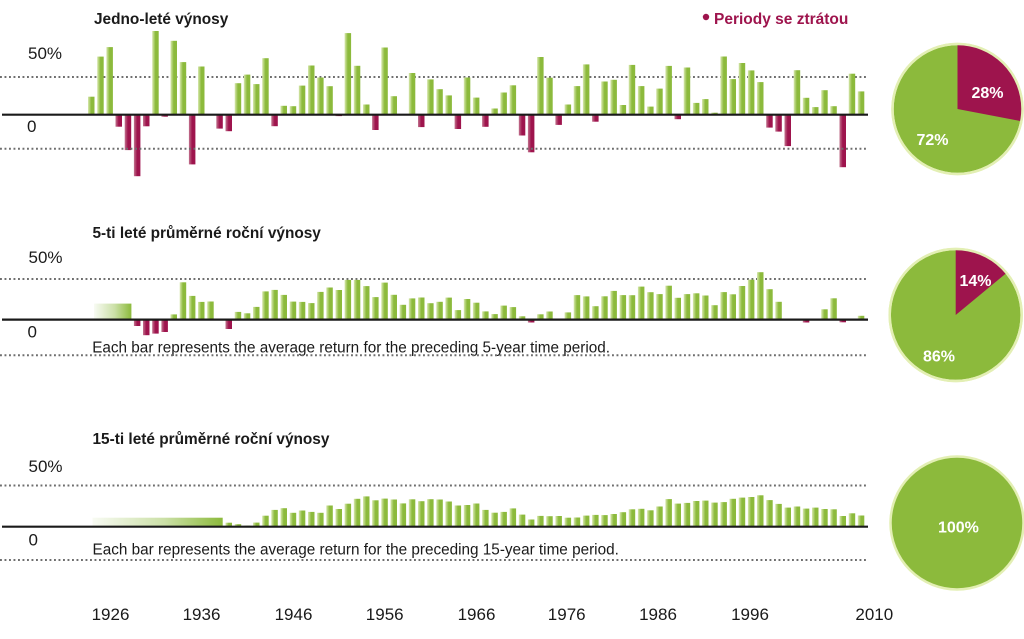  I want to click on svg-text: 100%, so click(958, 528).